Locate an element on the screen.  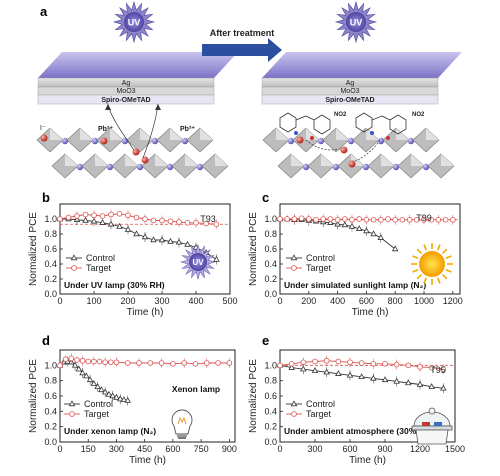
x-tick-label: 400 is located at coordinates (195, 301).